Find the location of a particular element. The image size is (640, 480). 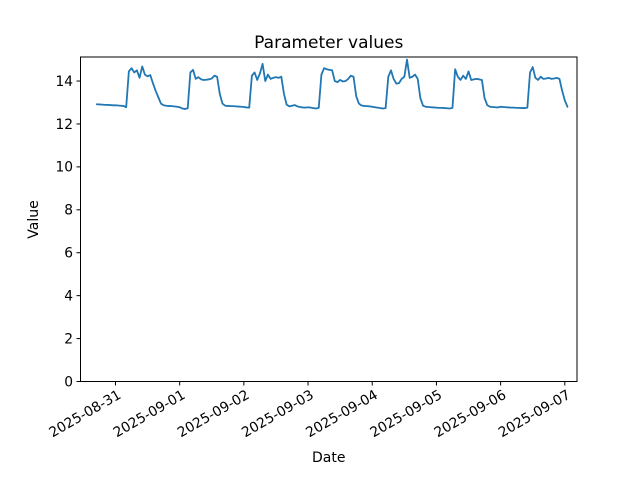

y-tick-label: 6 is located at coordinates (68, 254).